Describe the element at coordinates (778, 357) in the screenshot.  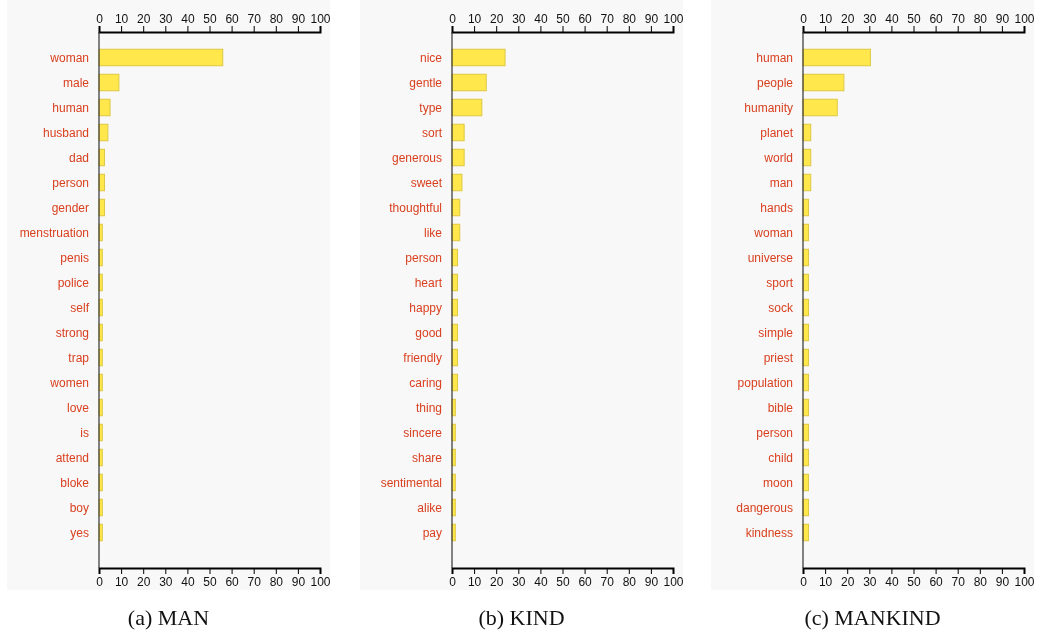
I see `y-tick-label: priest` at that location.